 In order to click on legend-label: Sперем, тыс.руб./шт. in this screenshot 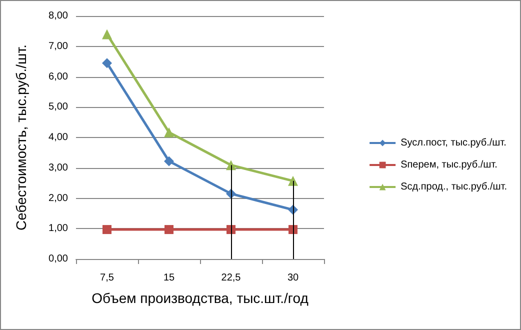, I will do `click(449, 165)`.